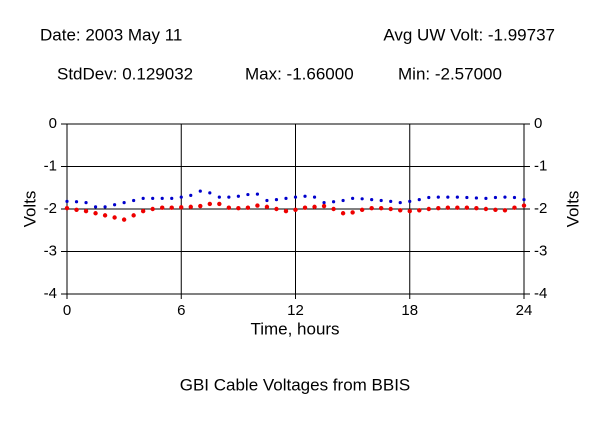 The width and height of the screenshot is (596, 422). Describe the element at coordinates (540, 208) in the screenshot. I see `y-tick-label-right: -2` at that location.